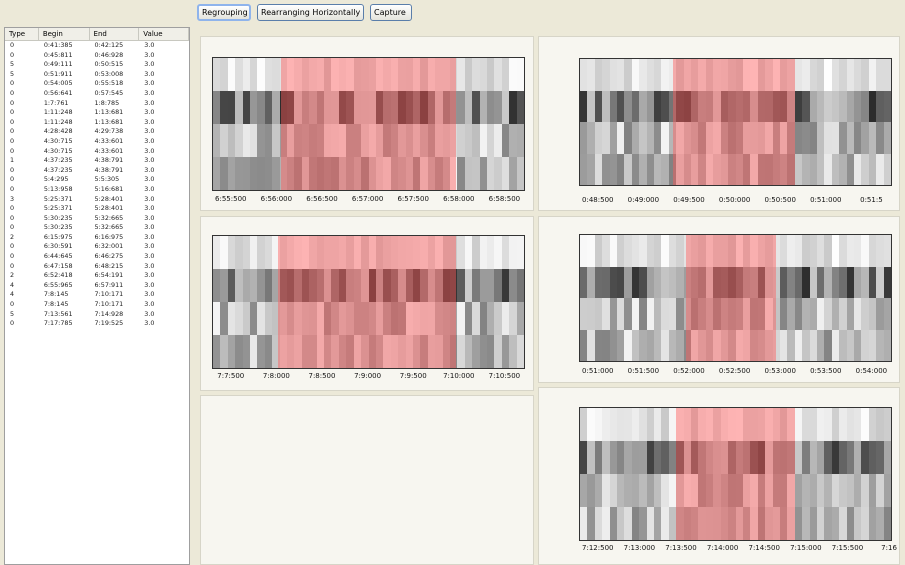 The width and height of the screenshot is (905, 565). What do you see at coordinates (97, 190) in the screenshot?
I see `table-row: 0 5:13:958 5:16:681 3.0` at bounding box center [97, 190].